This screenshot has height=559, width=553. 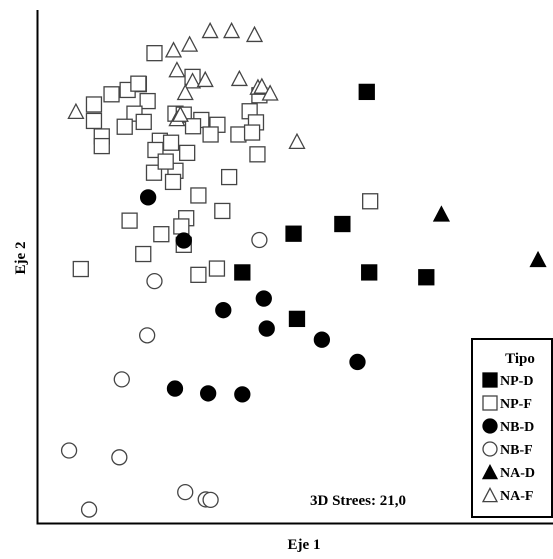 What do you see at coordinates (490, 449) in the screenshot?
I see `legend-marker-nb-f` at bounding box center [490, 449].